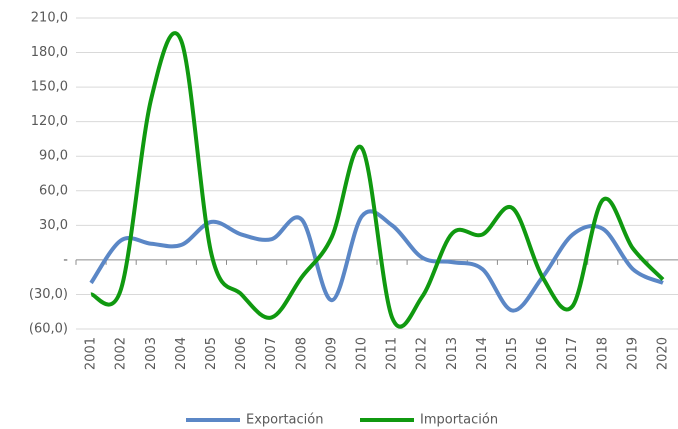 The image size is (678, 429). Describe the element at coordinates (48, 329) in the screenshot. I see `y-tick-label: (60,0)` at that location.